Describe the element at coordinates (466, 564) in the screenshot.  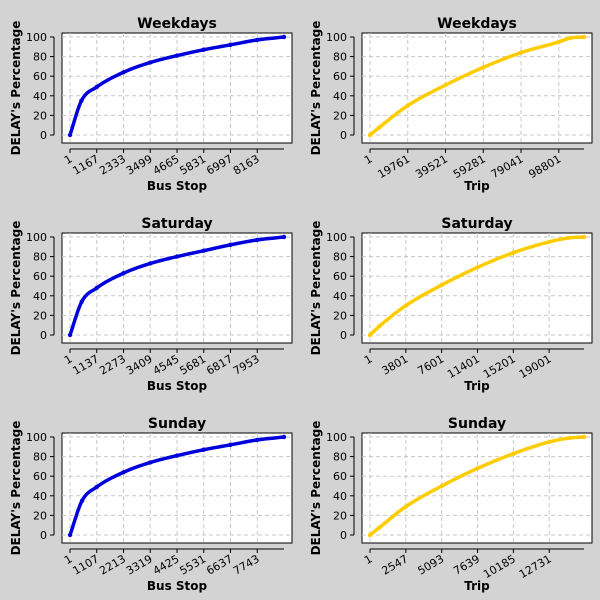
I see `x-tick-label: 7639` at that location.